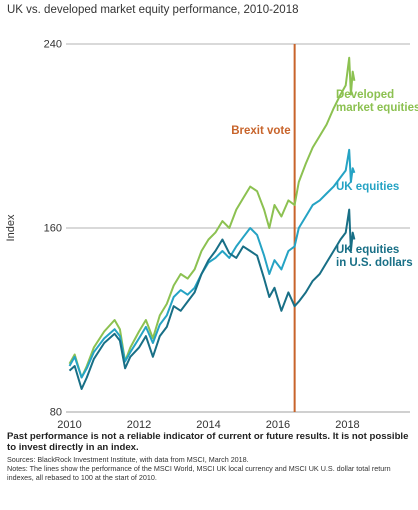  Describe the element at coordinates (208, 424) in the screenshot. I see `x-tick-label: 2014` at that location.